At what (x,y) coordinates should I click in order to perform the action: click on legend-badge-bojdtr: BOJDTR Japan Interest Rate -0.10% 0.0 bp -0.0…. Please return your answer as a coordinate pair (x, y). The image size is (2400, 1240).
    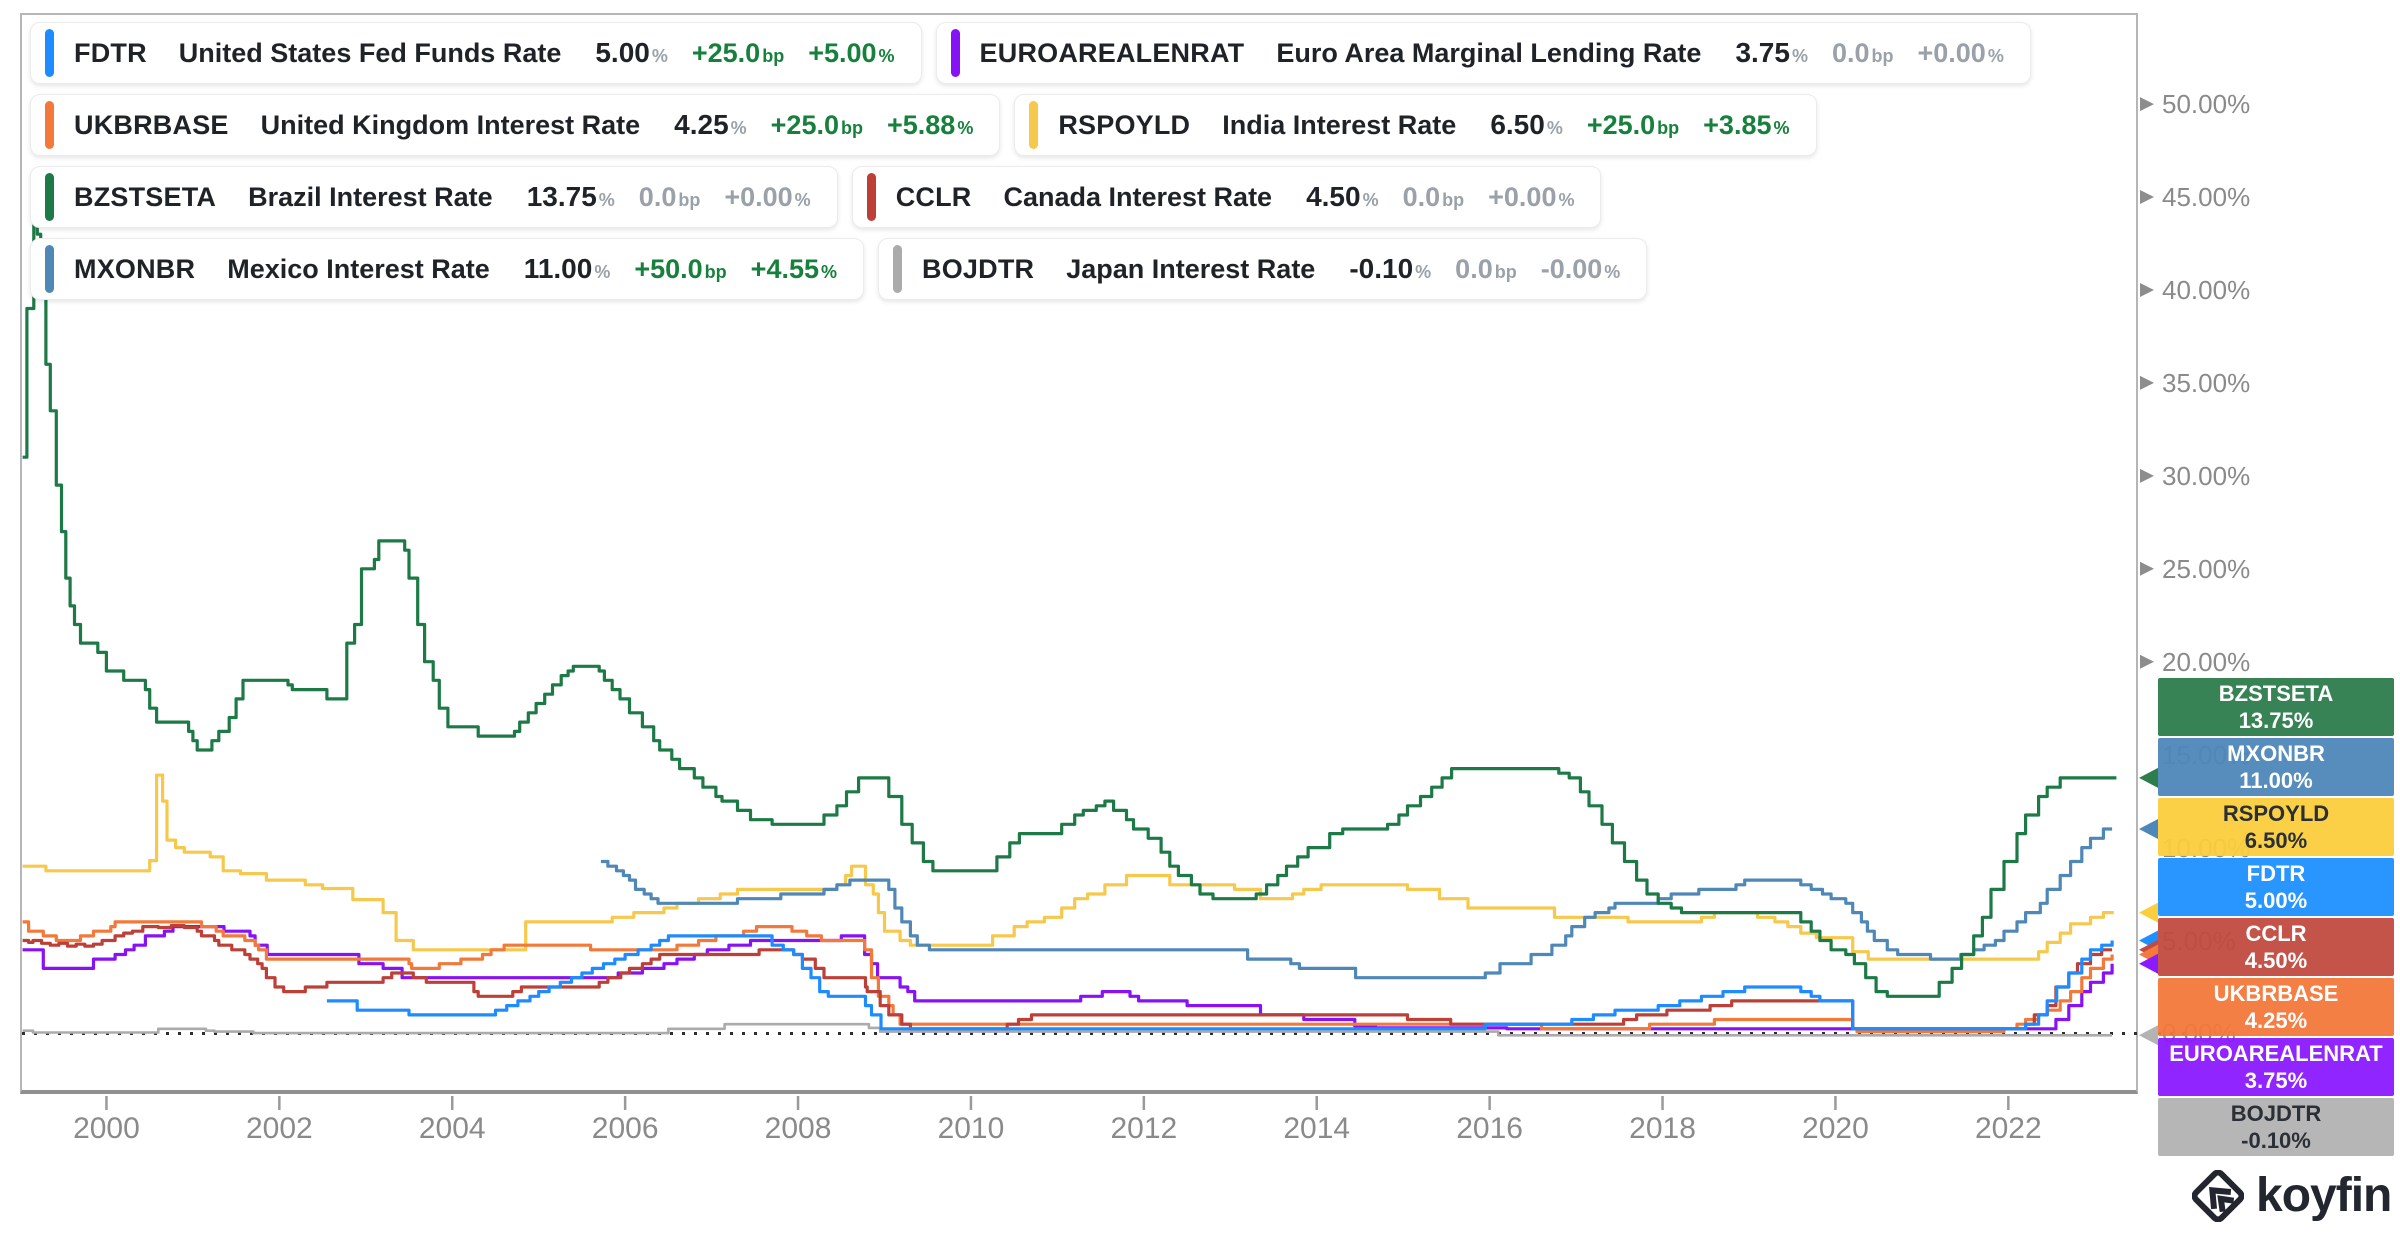
    Looking at the image, I should click on (1263, 269).